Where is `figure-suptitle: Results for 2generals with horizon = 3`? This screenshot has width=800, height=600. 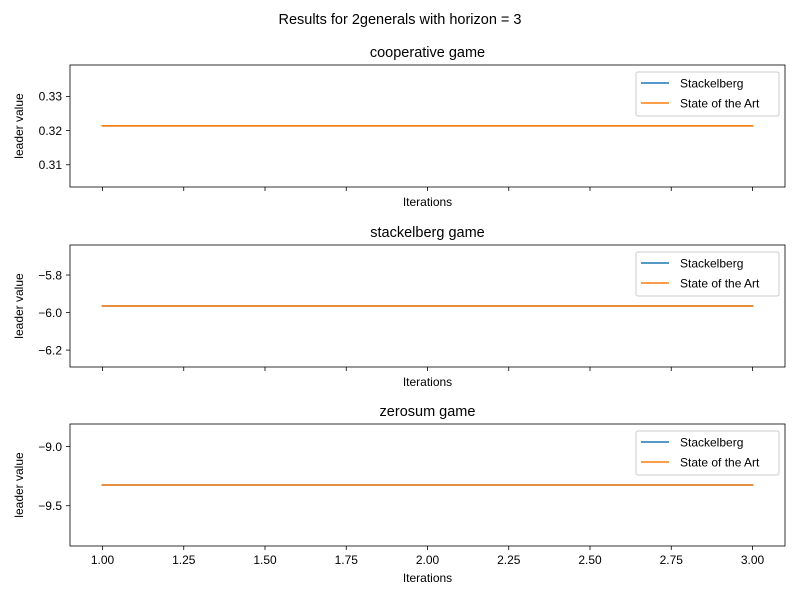
figure-suptitle: Results for 2generals with horizon = 3 is located at coordinates (399, 20).